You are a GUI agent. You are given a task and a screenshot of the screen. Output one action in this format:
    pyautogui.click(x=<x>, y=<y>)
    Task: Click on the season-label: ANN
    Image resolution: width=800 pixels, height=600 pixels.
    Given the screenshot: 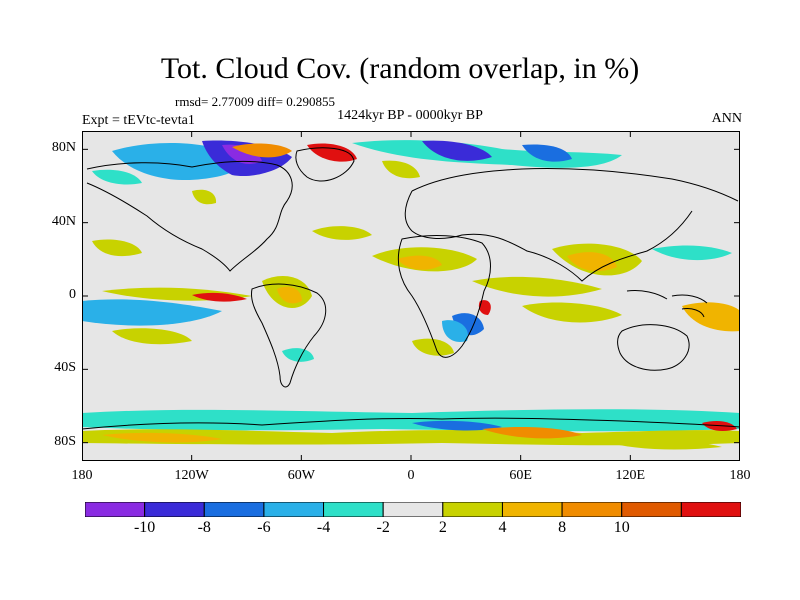 What is the action you would take?
    pyautogui.click(x=726, y=118)
    